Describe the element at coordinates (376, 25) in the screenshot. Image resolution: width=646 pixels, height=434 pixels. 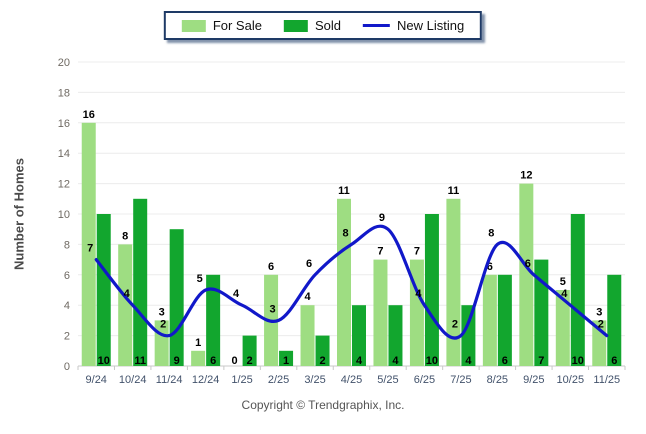
I see `new-listing-line-icon` at that location.